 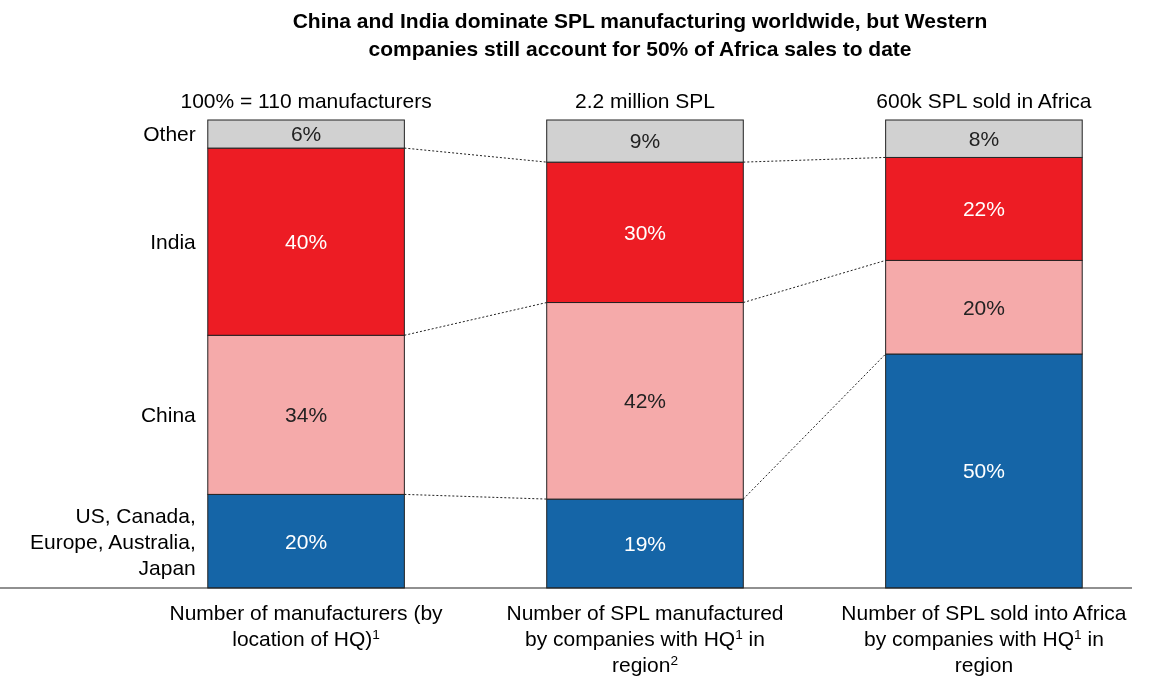 I want to click on text: 2.2 million SPL, so click(x=645, y=100).